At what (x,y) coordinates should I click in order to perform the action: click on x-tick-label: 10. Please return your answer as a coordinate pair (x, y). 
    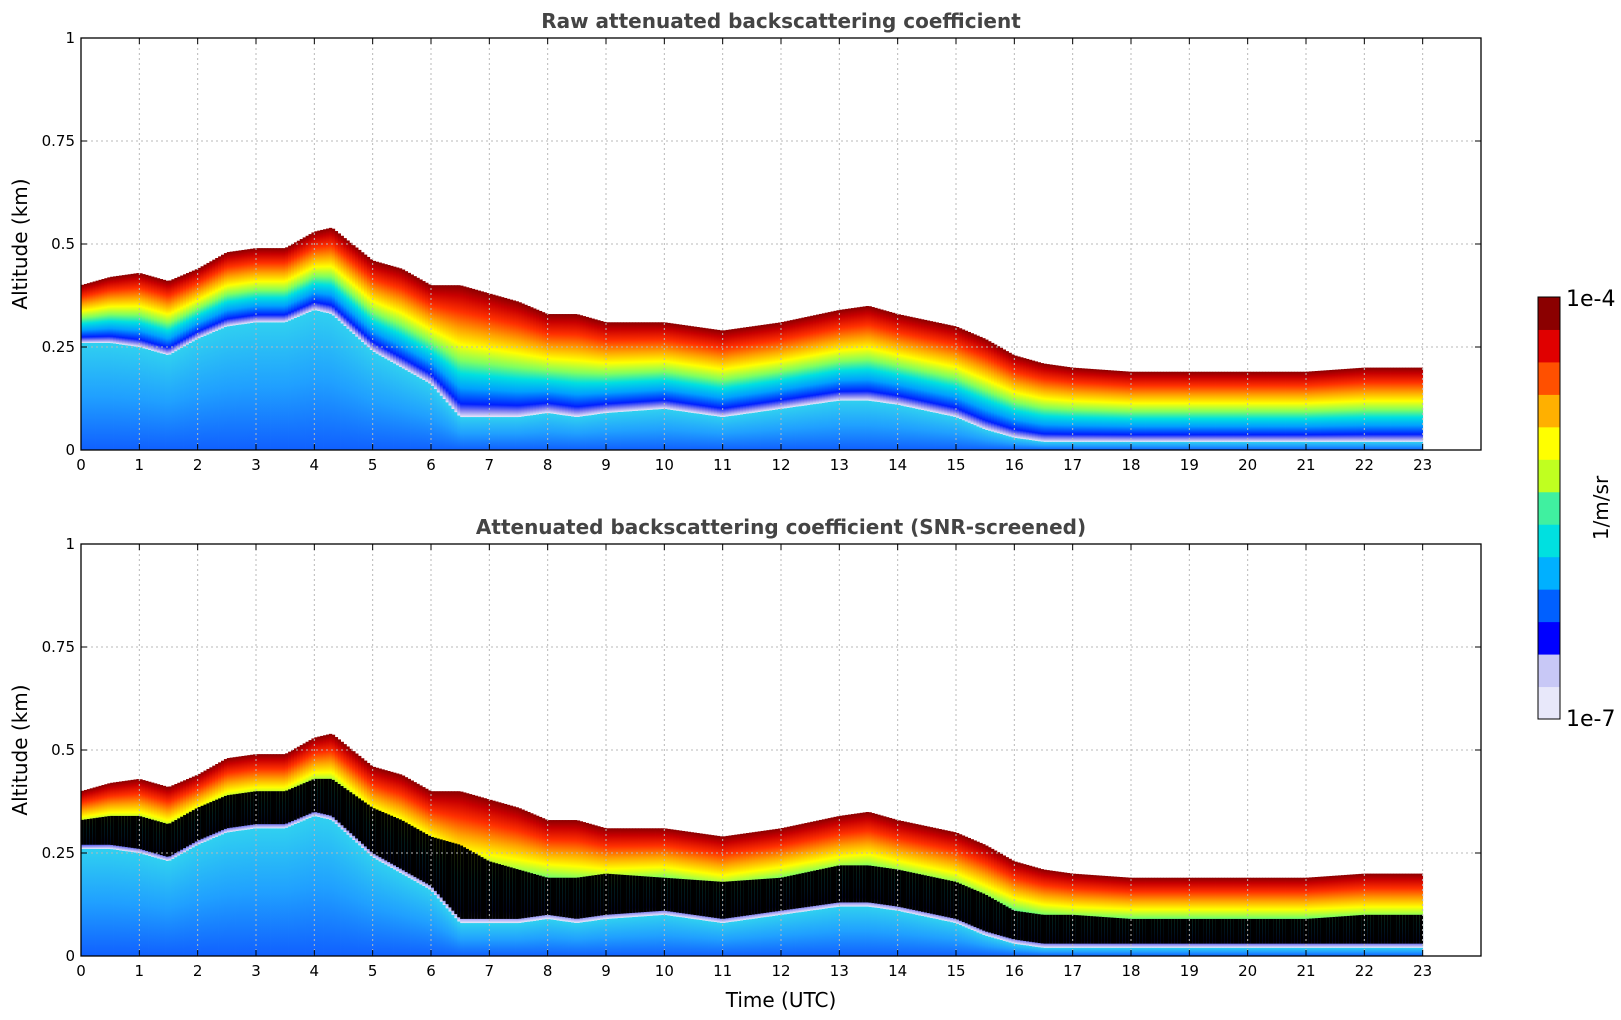
    Looking at the image, I should click on (664, 465).